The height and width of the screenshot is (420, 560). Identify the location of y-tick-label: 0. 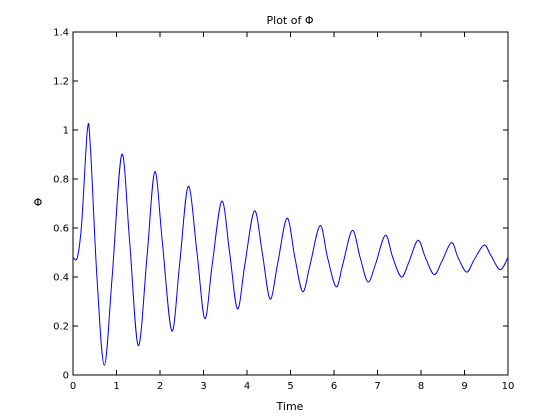
(66, 376).